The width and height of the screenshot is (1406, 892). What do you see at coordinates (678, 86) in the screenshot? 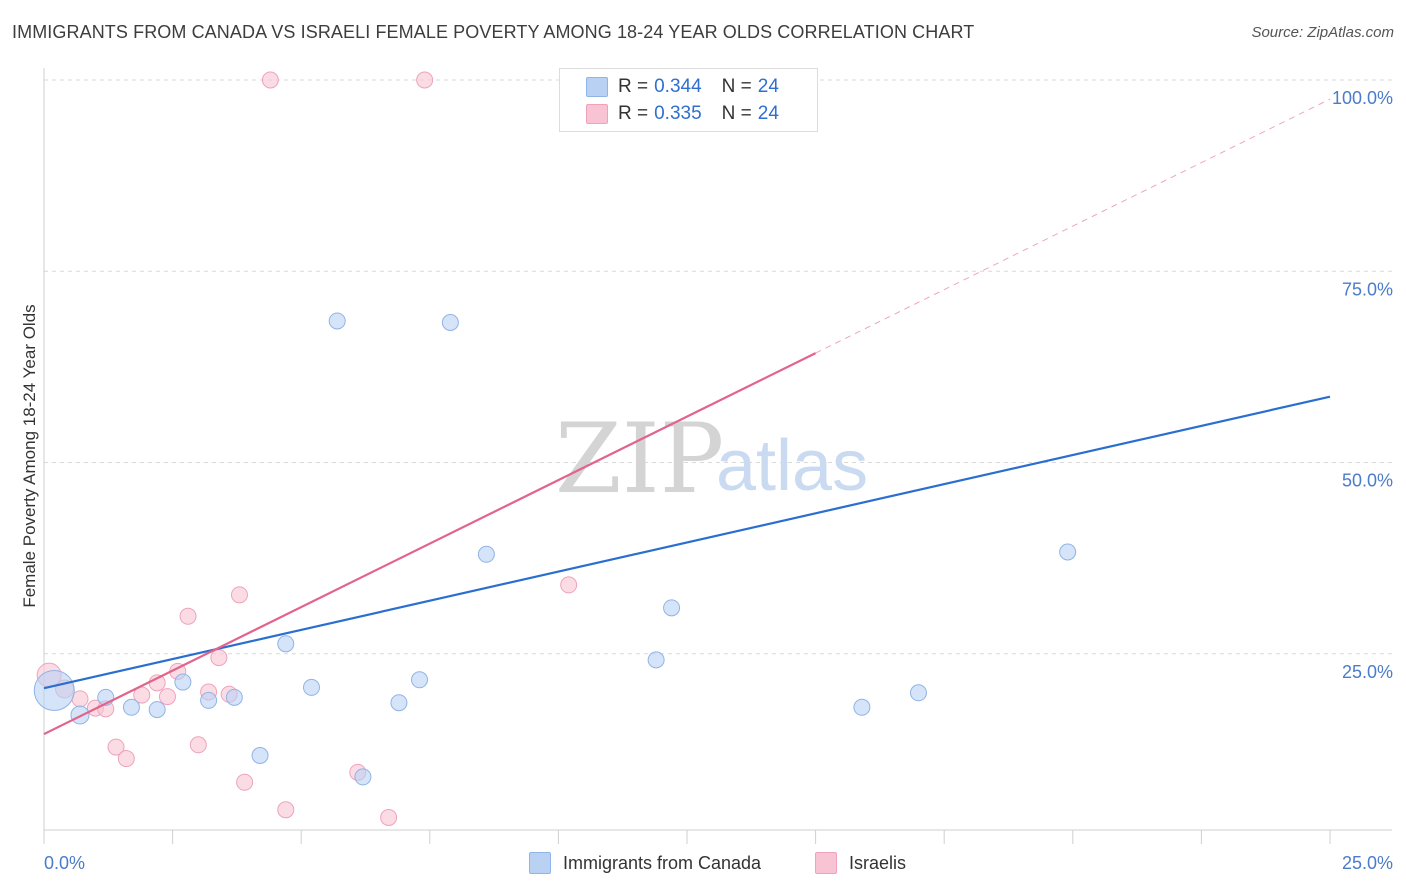
I see `legend-r-value: 0.344` at bounding box center [678, 86].